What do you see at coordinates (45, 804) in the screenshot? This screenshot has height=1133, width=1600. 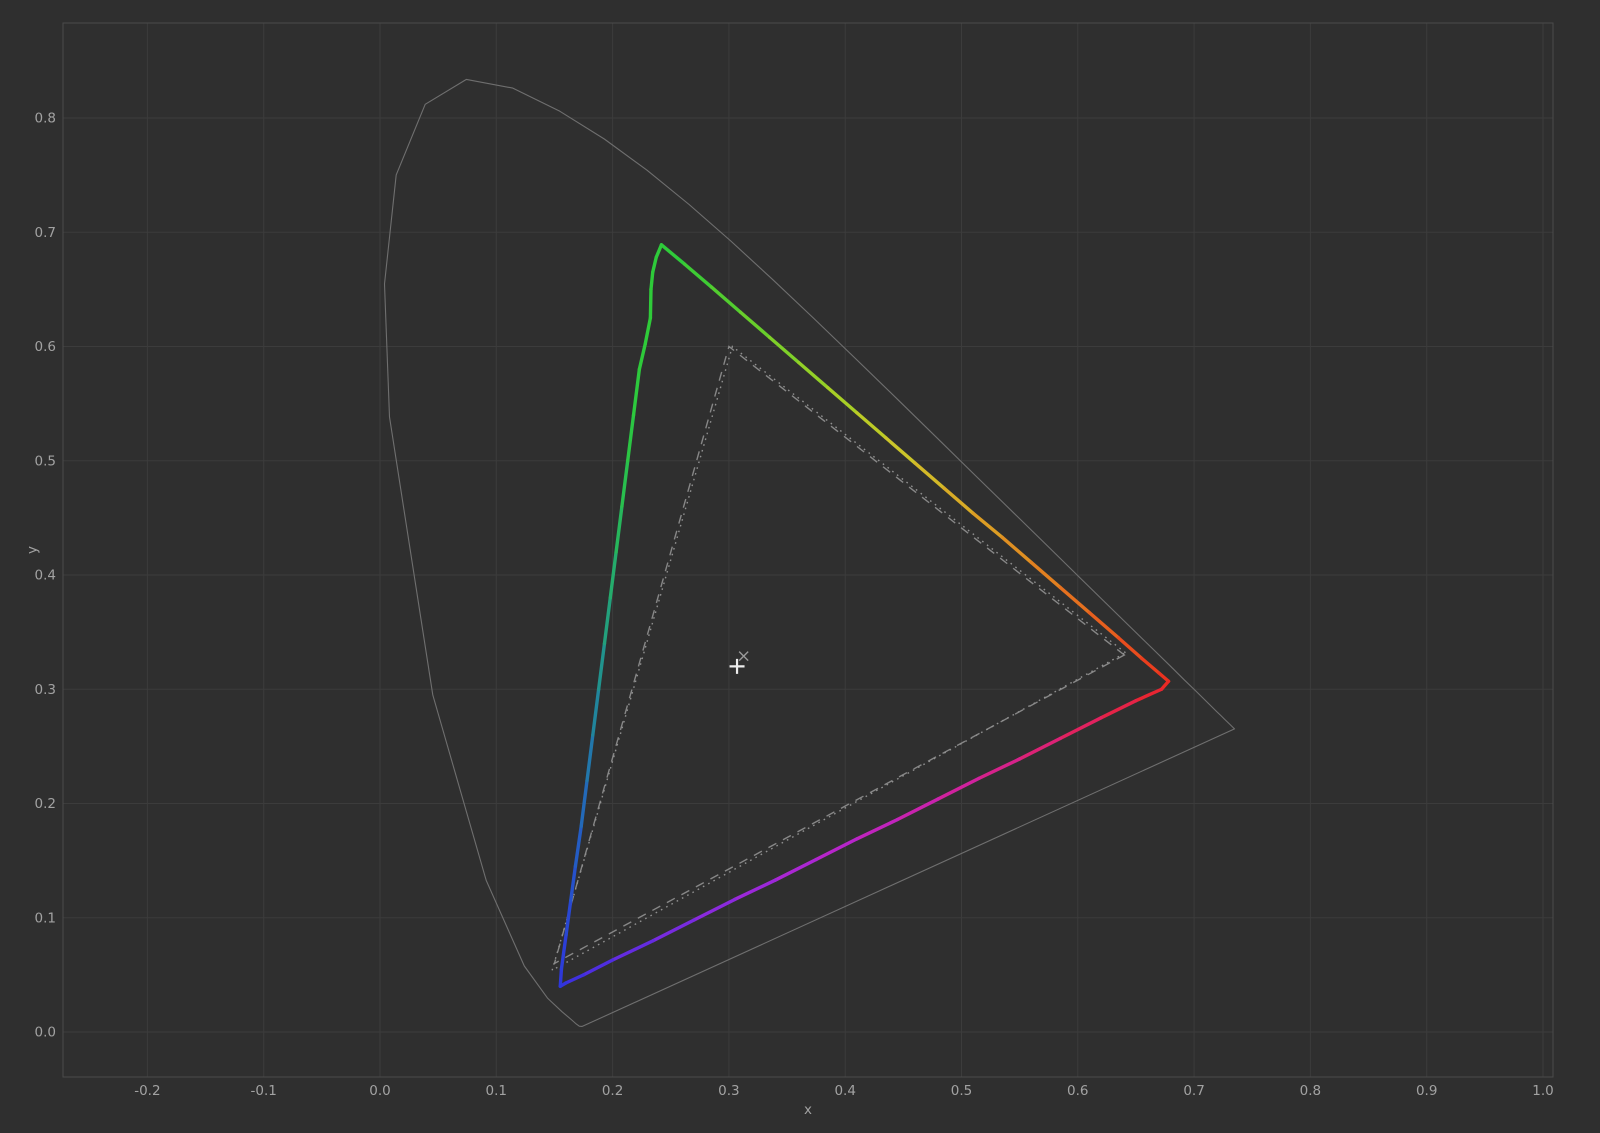 I see `y-tick-label: 0.2` at bounding box center [45, 804].